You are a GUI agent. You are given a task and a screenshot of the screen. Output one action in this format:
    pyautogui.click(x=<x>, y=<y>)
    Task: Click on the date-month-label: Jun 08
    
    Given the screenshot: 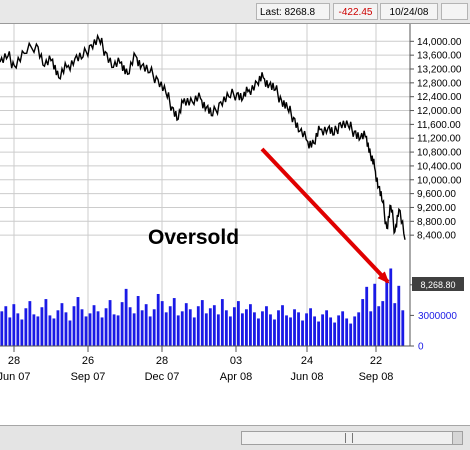 What is the action you would take?
    pyautogui.click(x=306, y=377)
    